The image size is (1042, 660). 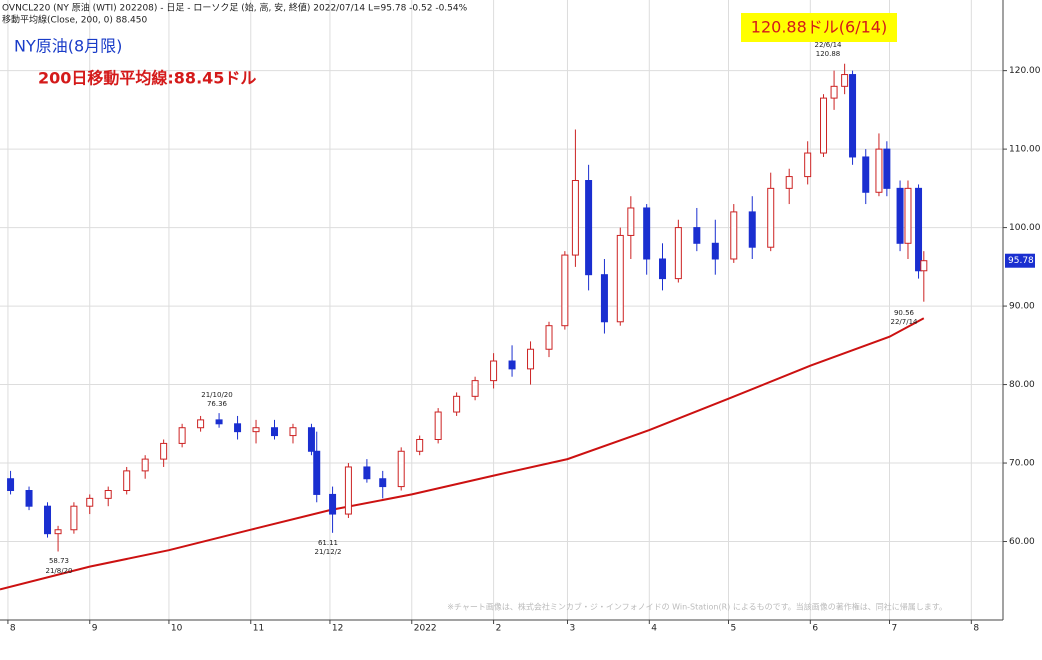 What do you see at coordinates (572, 629) in the screenshot?
I see `x-tick-label: 3` at bounding box center [572, 629].